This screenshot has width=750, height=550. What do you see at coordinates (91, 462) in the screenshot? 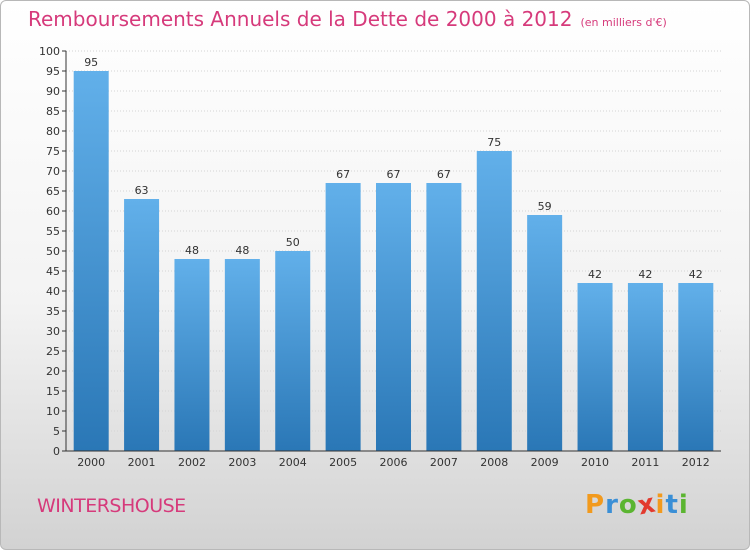
I see `x-tick-label: 2000` at bounding box center [91, 462].